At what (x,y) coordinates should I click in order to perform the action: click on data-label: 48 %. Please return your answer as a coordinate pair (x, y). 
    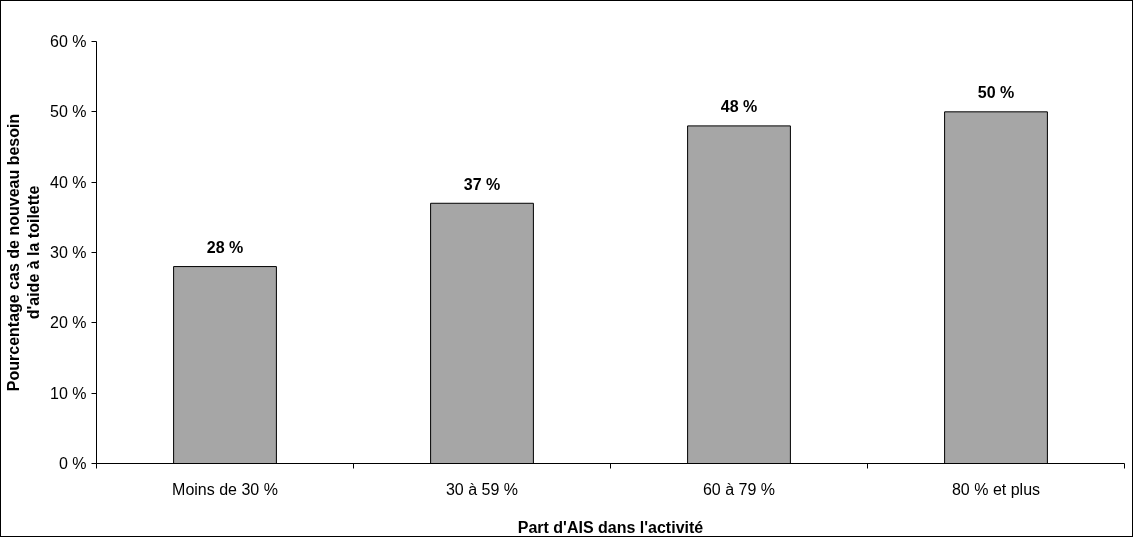
    Looking at the image, I should click on (739, 107).